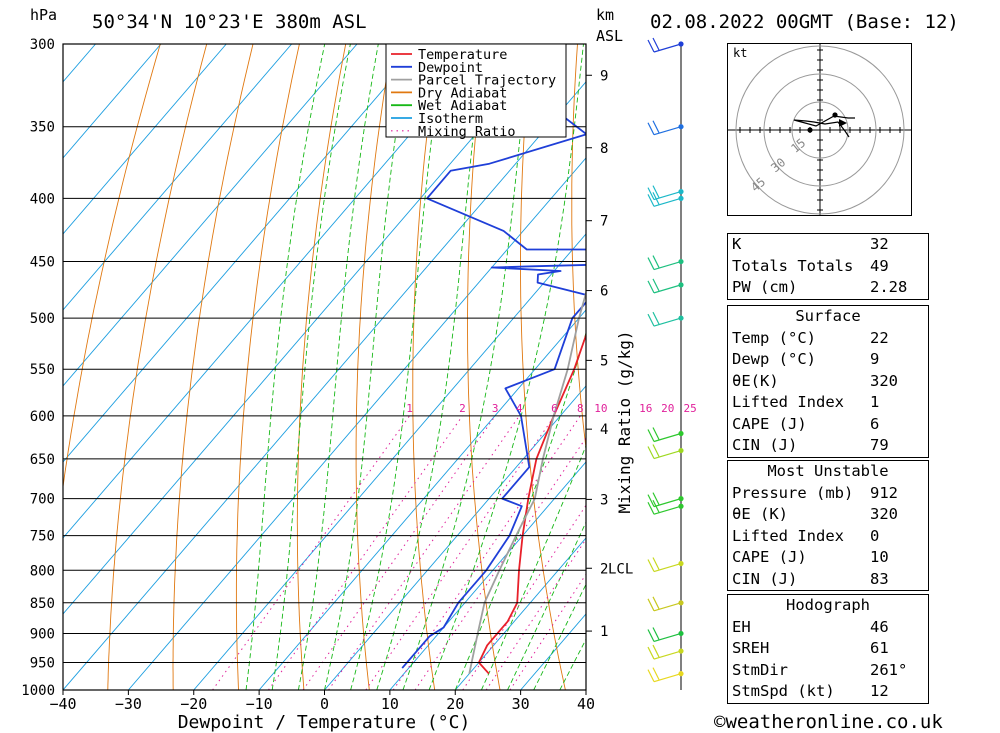 This screenshot has width=1000, height=733. I want to click on index-row: Temp (°C) 22, so click(828, 339).